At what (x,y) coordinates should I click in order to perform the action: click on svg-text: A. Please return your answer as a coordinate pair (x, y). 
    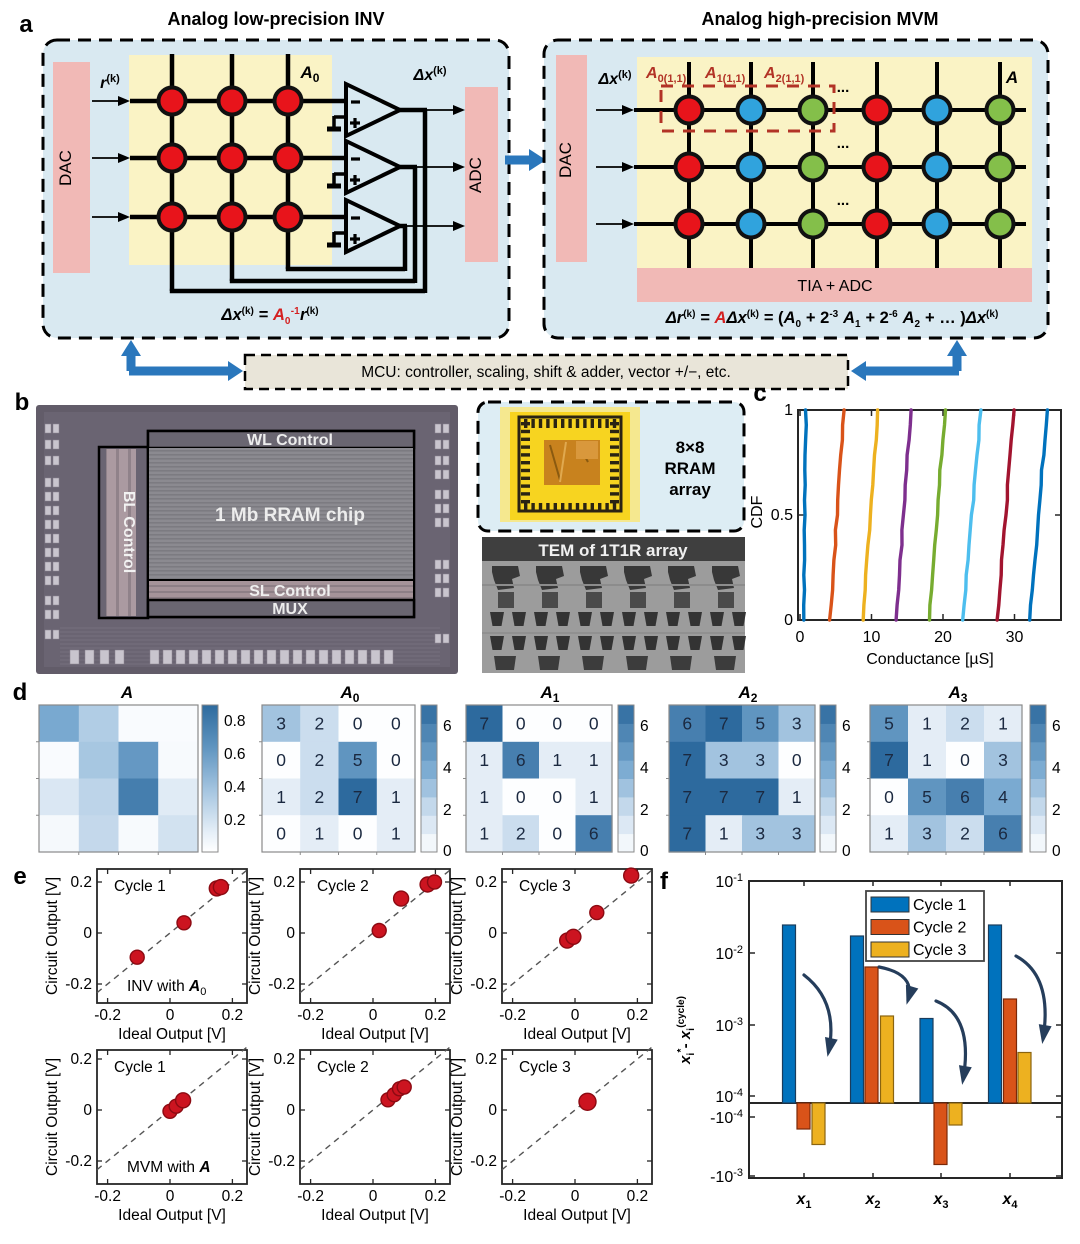
    Looking at the image, I should click on (126, 692).